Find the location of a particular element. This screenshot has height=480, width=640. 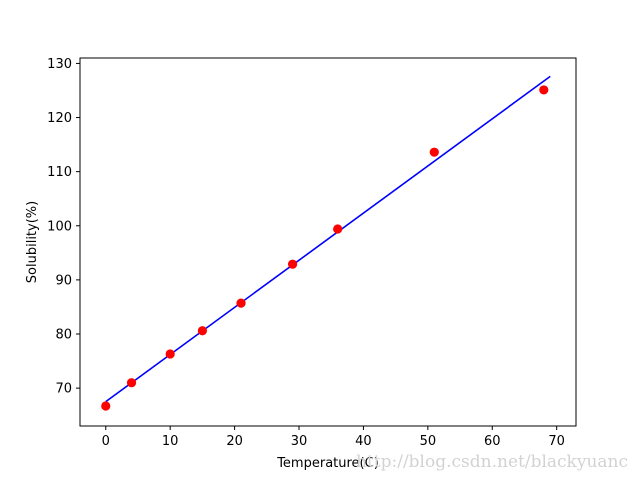

x-tick-label: 20 is located at coordinates (234, 441).